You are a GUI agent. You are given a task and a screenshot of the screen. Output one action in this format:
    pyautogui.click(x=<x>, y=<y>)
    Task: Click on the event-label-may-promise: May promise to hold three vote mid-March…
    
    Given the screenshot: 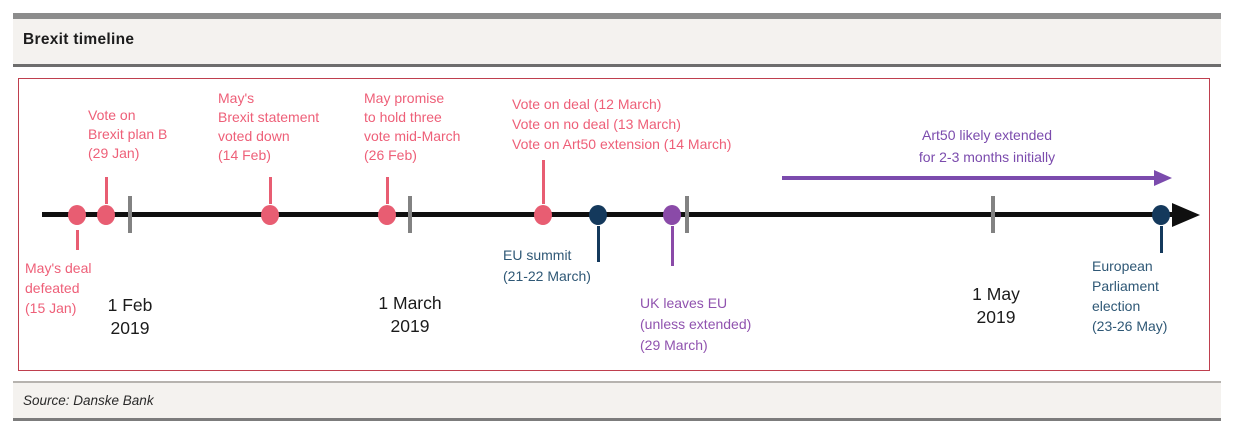 What is the action you would take?
    pyautogui.click(x=412, y=127)
    